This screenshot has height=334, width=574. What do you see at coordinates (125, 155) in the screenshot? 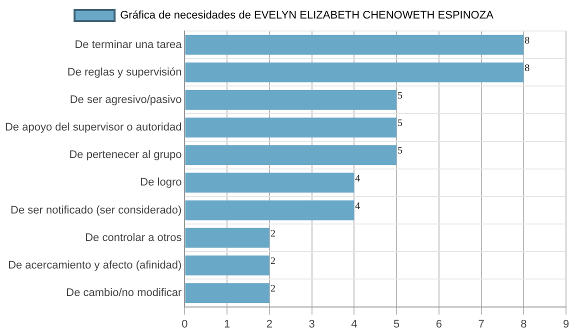
I see `y-tick-label: De pertenecer al grupo` at bounding box center [125, 155].